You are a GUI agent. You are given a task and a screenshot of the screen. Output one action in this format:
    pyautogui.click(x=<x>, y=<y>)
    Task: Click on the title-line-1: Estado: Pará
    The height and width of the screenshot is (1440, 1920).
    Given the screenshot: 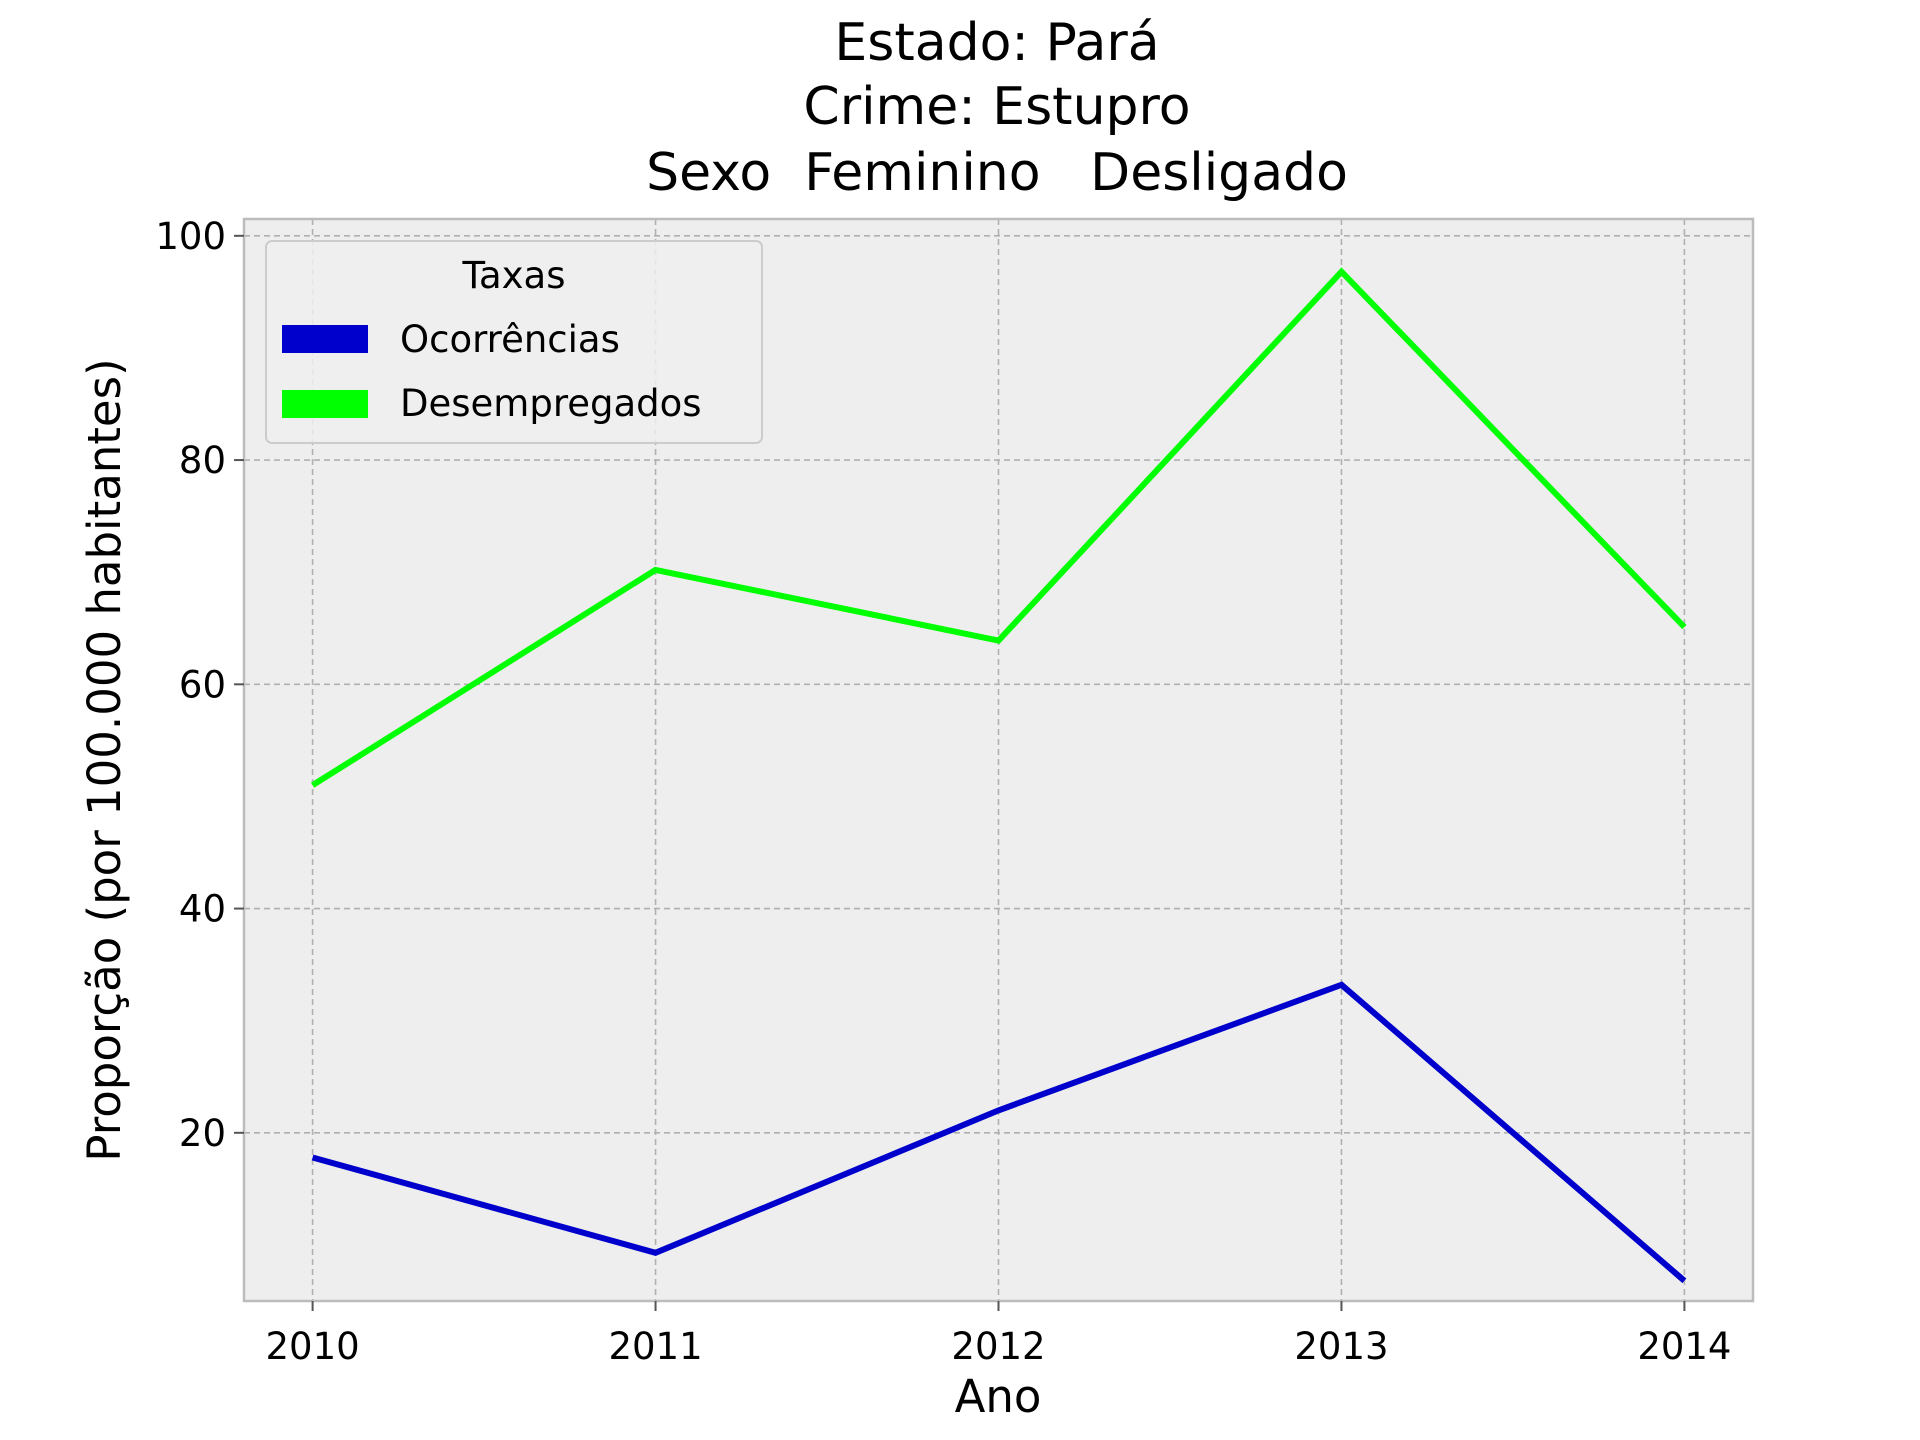 What is the action you would take?
    pyautogui.click(x=996, y=43)
    